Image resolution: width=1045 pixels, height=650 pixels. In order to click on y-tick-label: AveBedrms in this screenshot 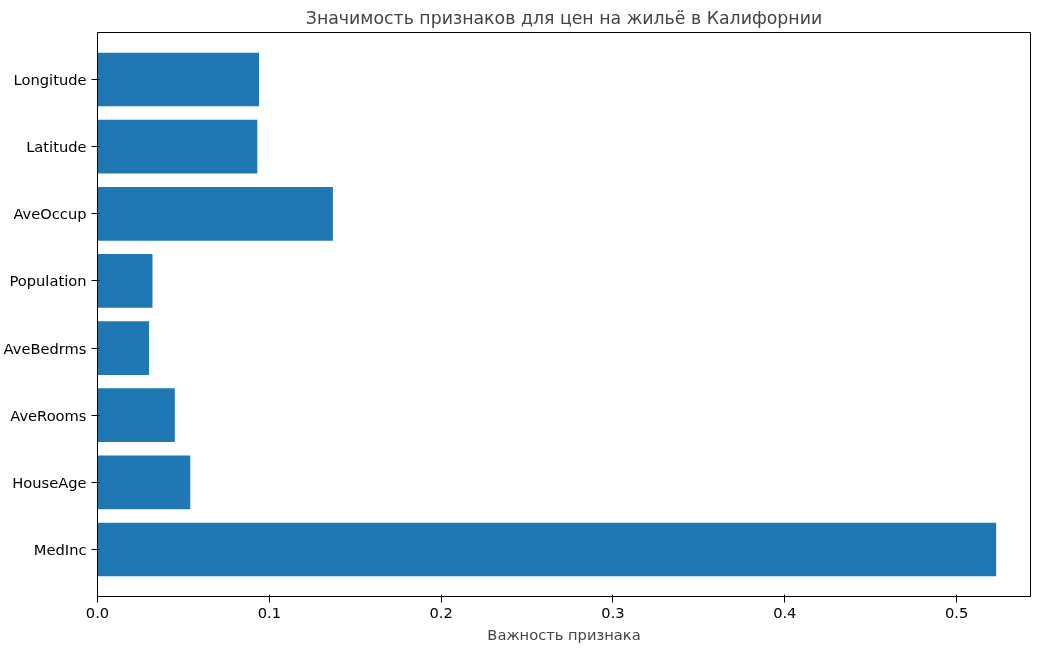, I will do `click(45, 348)`.